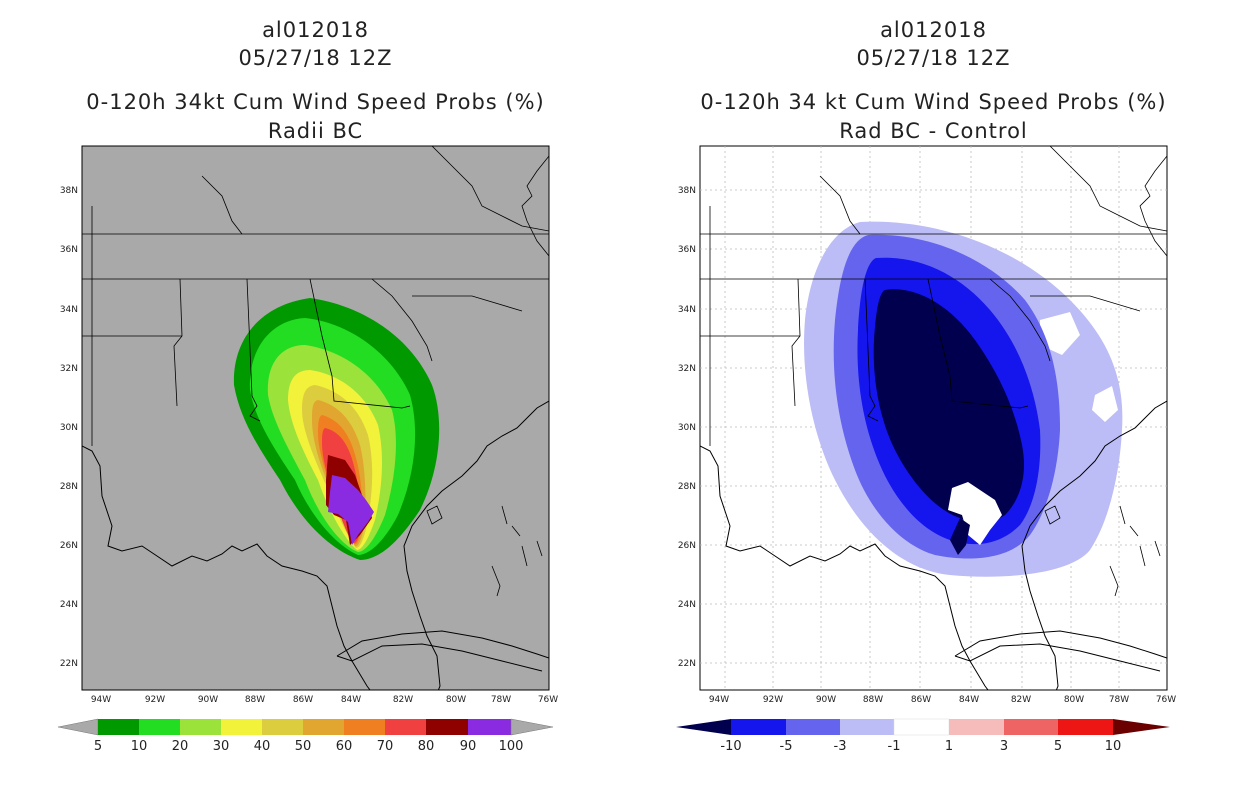 The height and width of the screenshot is (800, 1236). What do you see at coordinates (786, 746) in the screenshot?
I see `cb-label: -5` at bounding box center [786, 746].